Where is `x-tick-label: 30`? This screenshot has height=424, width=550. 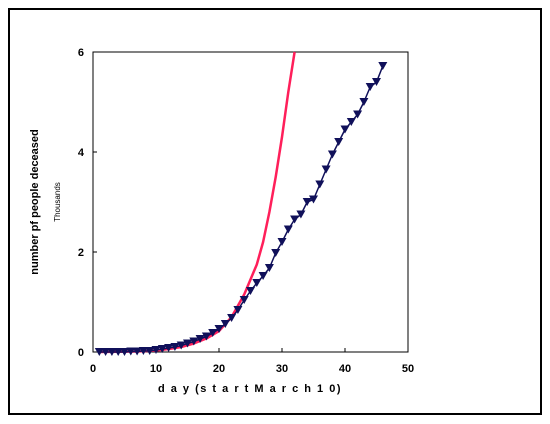
x-tick-label: 30 is located at coordinates (282, 369).